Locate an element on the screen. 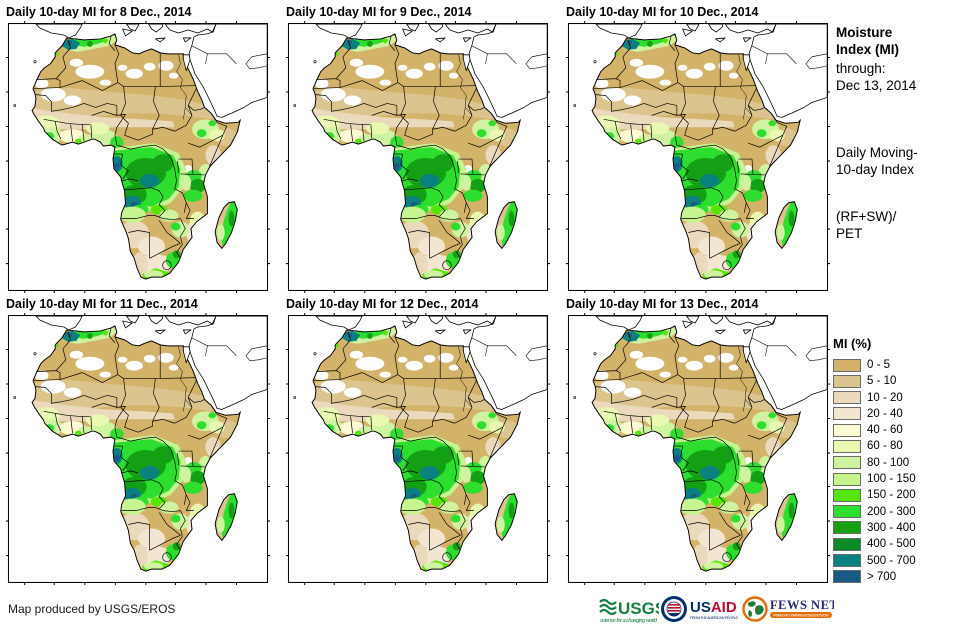 The height and width of the screenshot is (626, 967). fewsnet-wordmark: FEWS NET is located at coordinates (802, 605).